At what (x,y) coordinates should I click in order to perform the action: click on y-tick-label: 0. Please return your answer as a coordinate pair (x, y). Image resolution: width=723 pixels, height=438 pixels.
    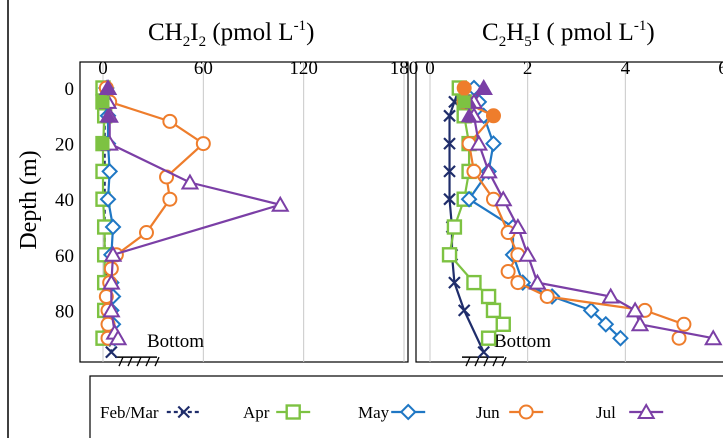
    Looking at the image, I should click on (70, 89).